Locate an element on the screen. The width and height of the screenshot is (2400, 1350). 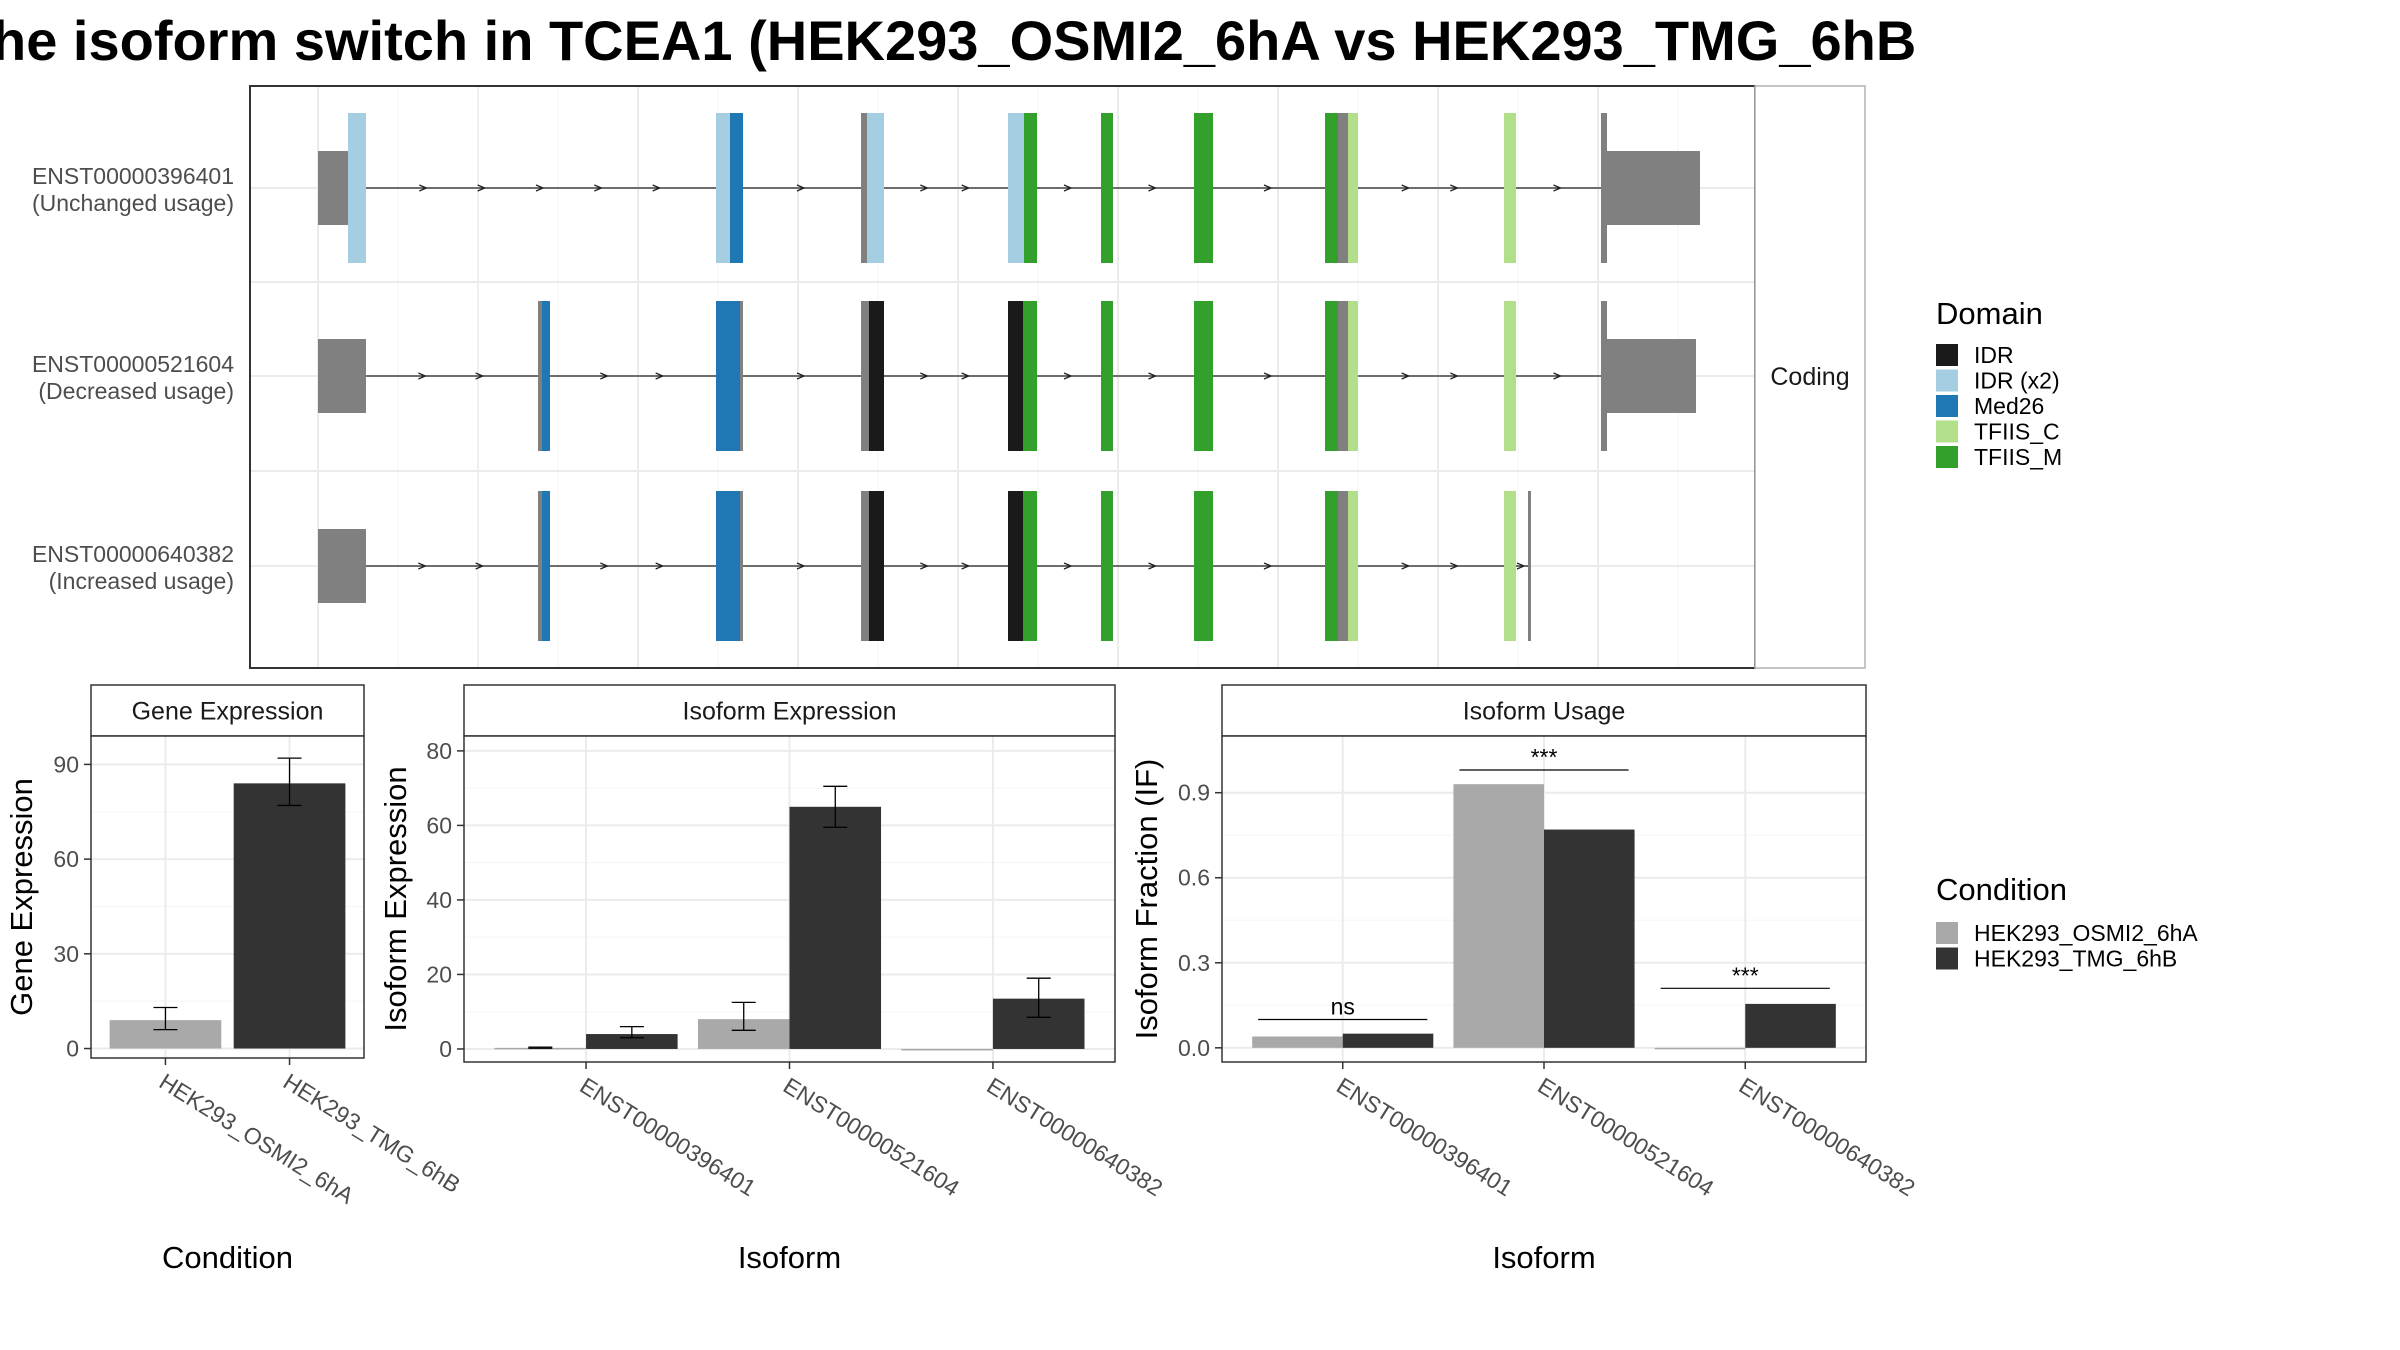
isoform-usage-label: (Increased usage) is located at coordinates (141, 581).